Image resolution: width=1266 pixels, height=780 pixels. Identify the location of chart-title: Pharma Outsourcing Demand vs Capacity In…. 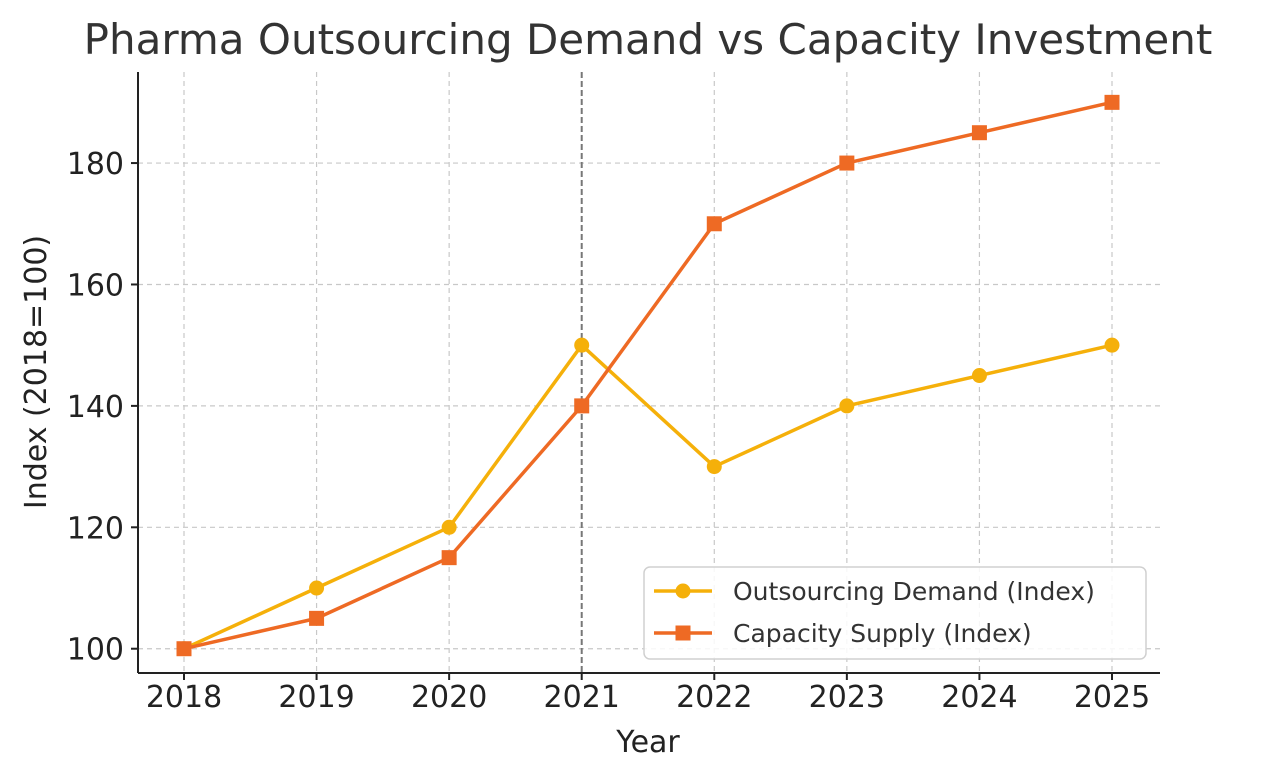
(648, 39).